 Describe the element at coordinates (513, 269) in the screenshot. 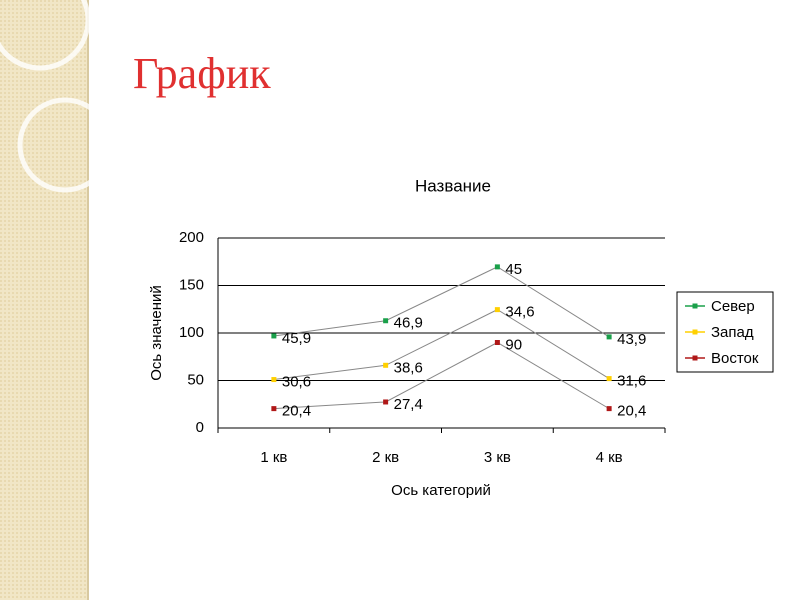

I see `data-label: 45` at that location.